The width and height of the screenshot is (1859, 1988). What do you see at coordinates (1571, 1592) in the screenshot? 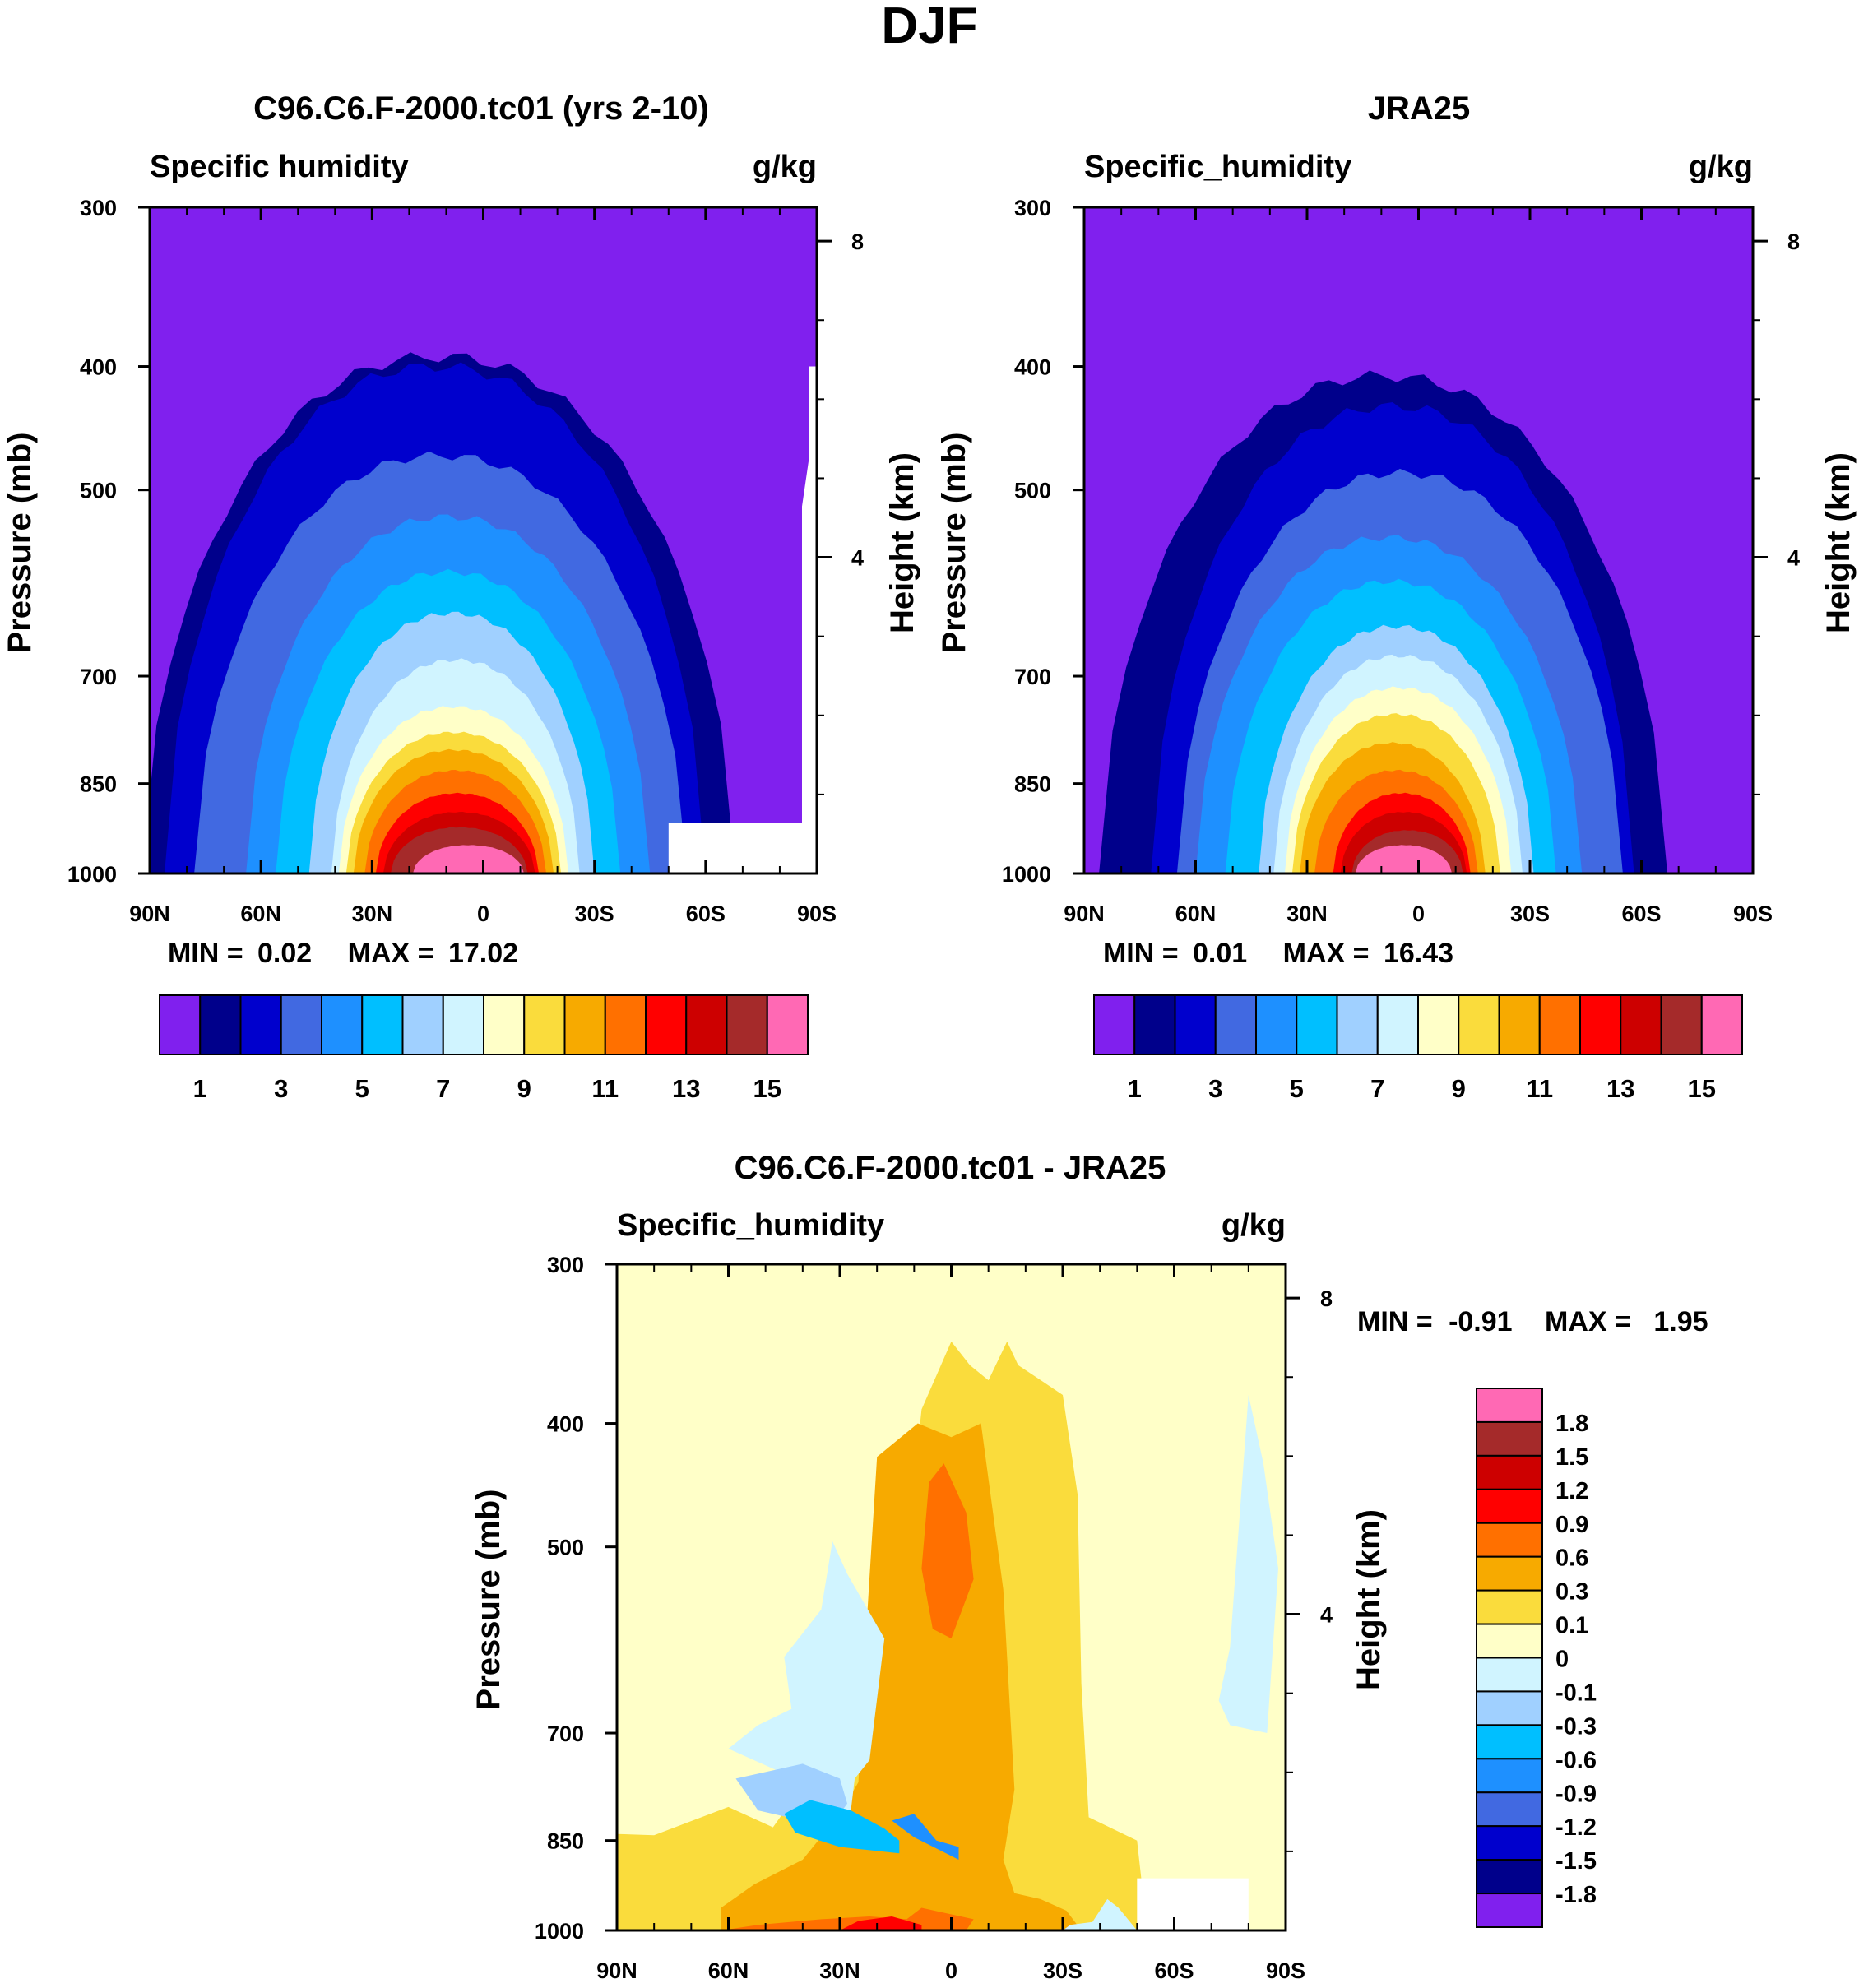
I see `diff-colorbar-label: 0.3` at bounding box center [1571, 1592].